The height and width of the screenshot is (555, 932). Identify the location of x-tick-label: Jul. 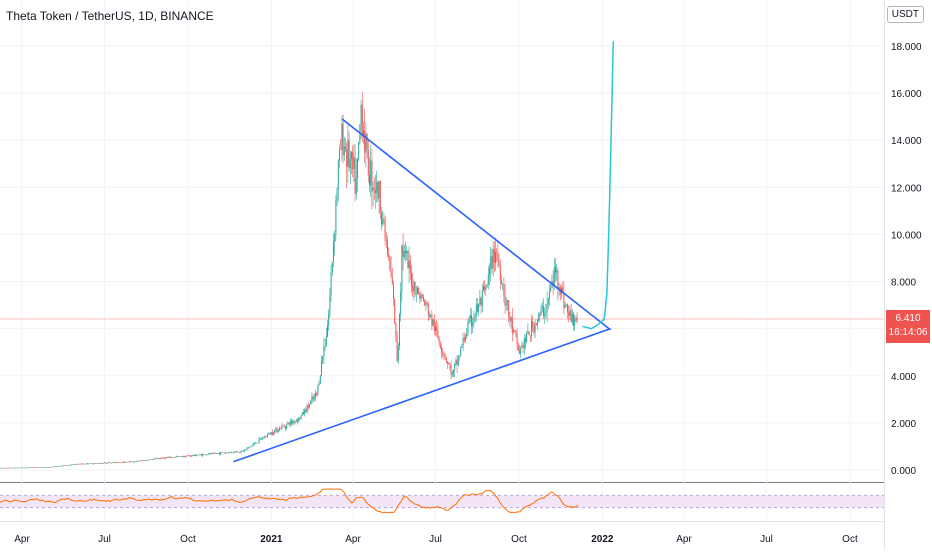
(766, 539).